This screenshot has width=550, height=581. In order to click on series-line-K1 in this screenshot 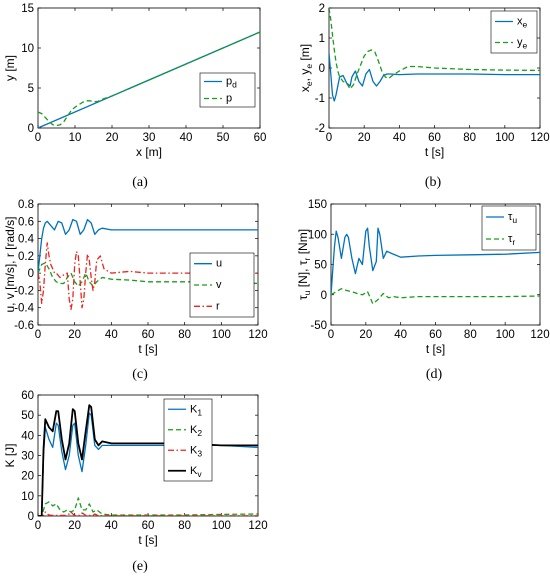, I will do `click(148, 464)`.